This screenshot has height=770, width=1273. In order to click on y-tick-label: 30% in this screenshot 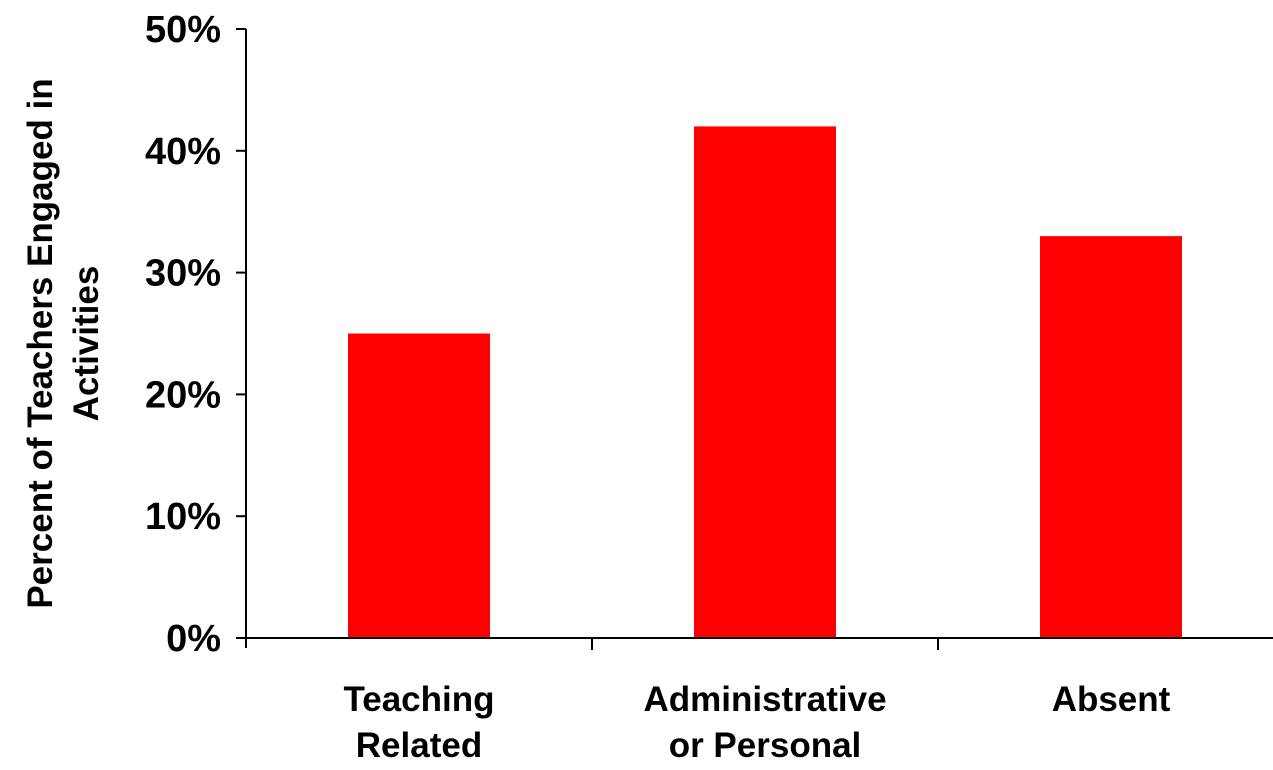, I will do `click(183, 274)`.